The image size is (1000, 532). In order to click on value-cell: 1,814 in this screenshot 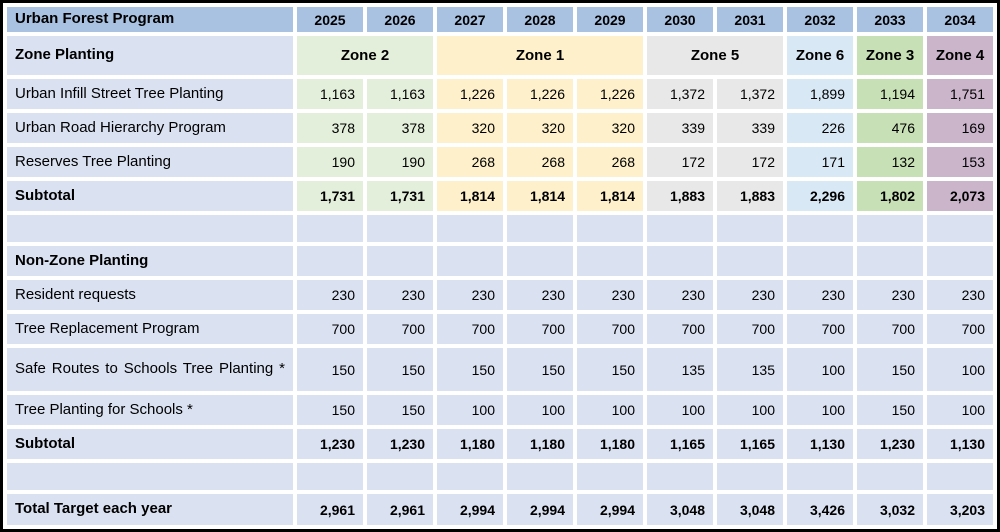, I will do `click(540, 196)`.